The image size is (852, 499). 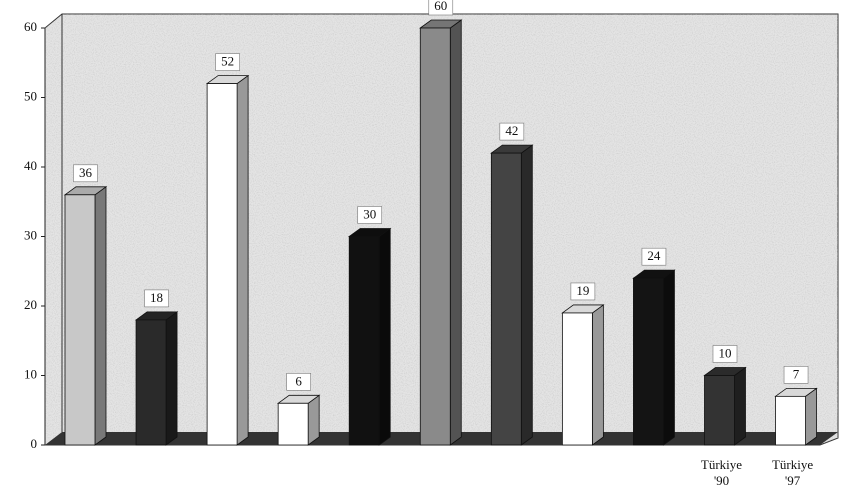 I want to click on value-label: 10, so click(x=724, y=352).